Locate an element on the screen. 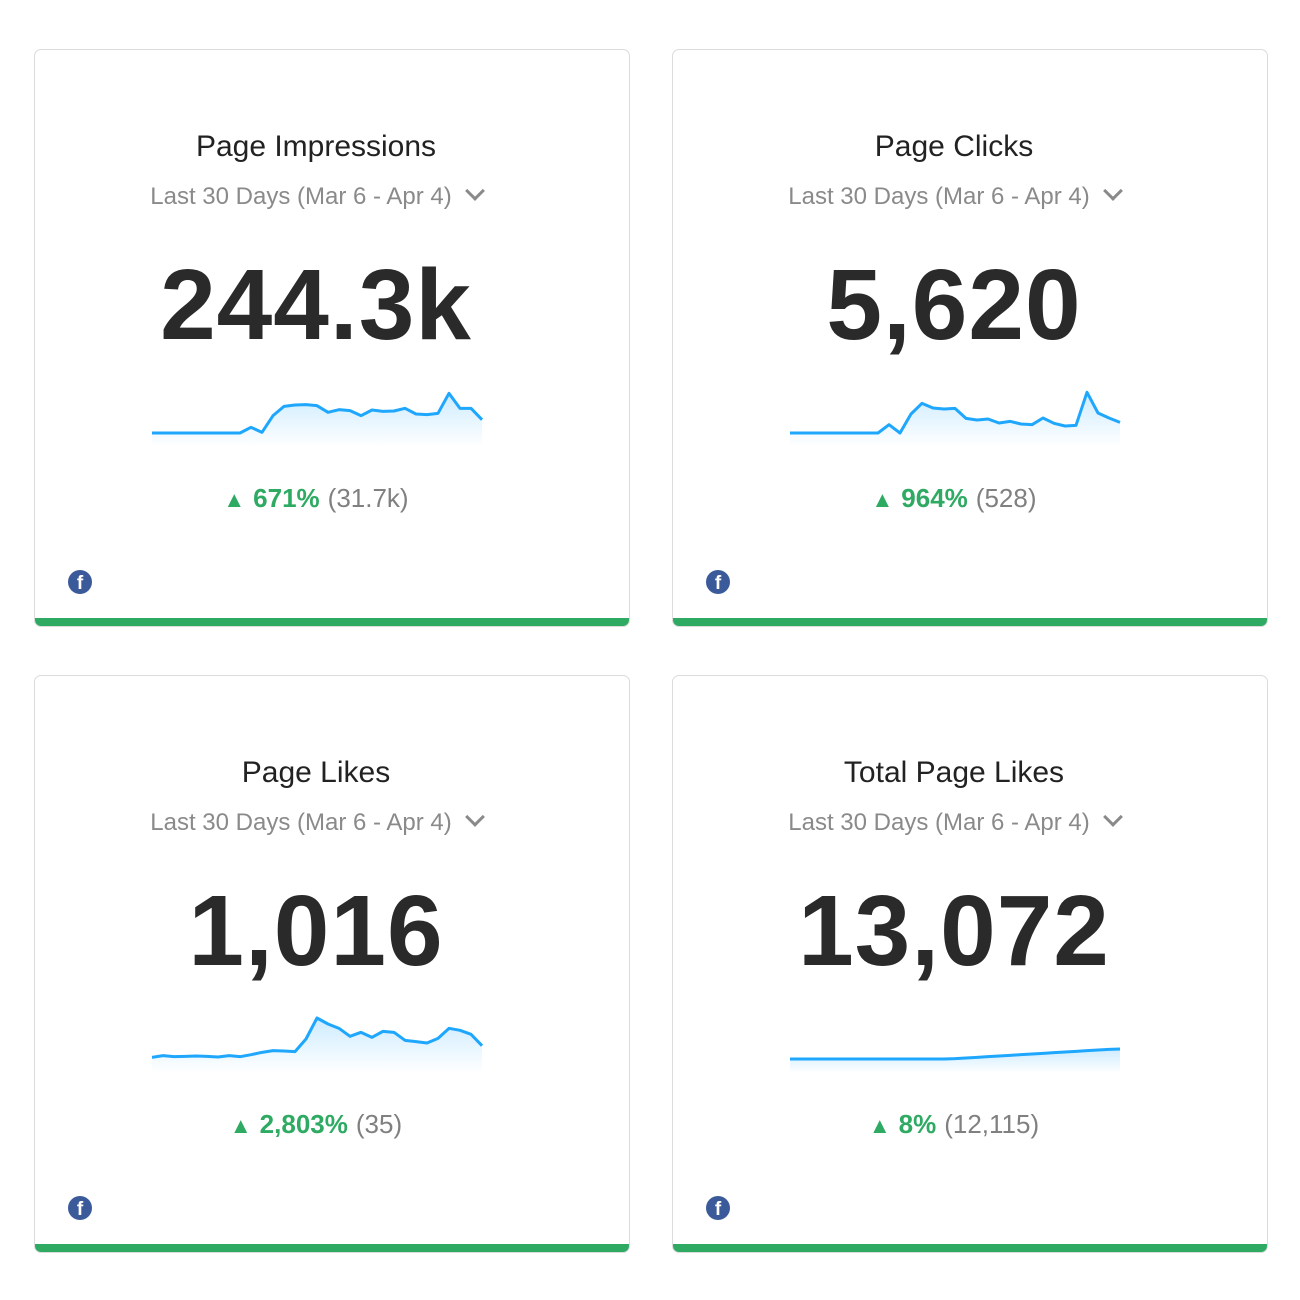  change-percent: 8% is located at coordinates (917, 1124).